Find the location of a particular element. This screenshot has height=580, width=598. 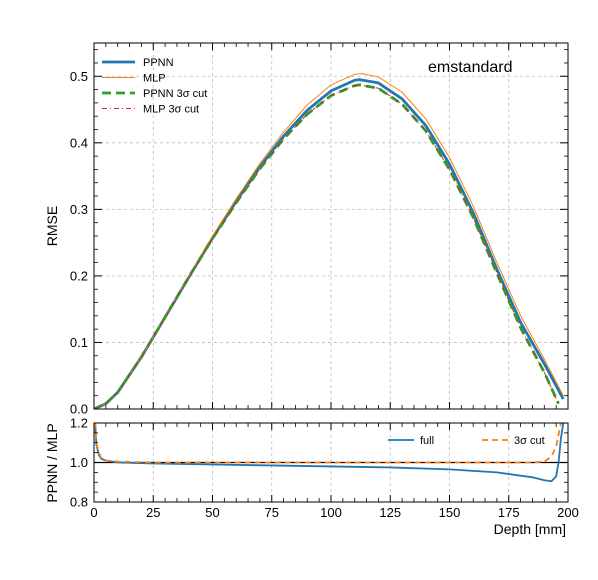

legend-label: PPNN 3σ cut is located at coordinates (175, 94).